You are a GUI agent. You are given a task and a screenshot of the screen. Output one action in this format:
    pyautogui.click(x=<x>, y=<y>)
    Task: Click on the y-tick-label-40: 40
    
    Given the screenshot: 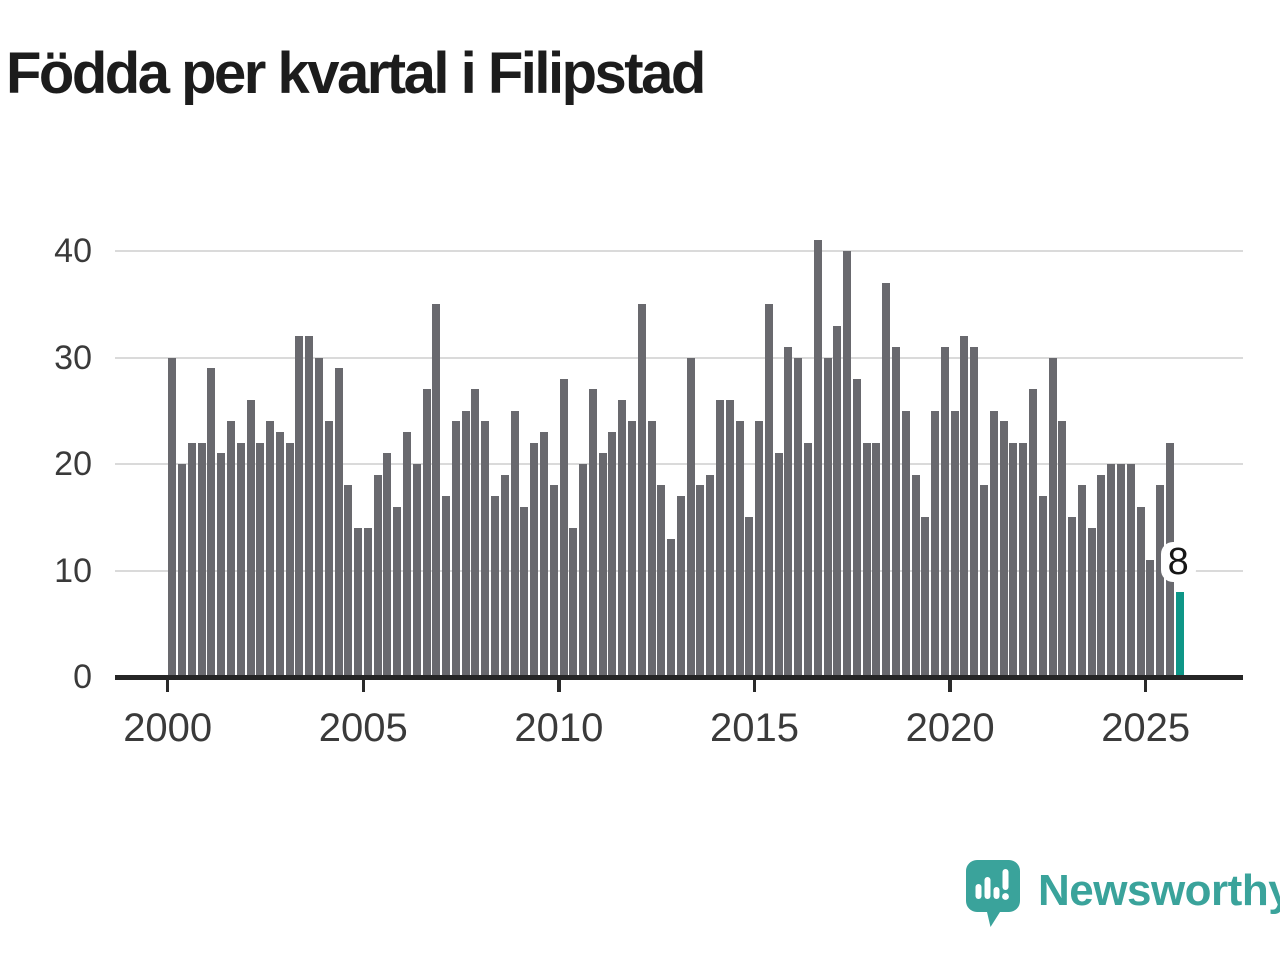 What is the action you would take?
    pyautogui.click(x=73, y=251)
    